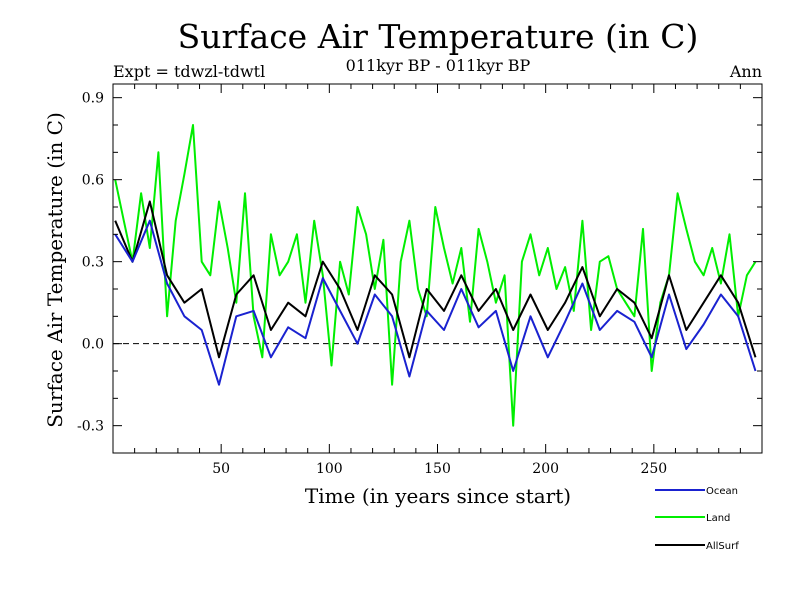 This screenshot has width=800, height=600. I want to click on x-tick-label: 50, so click(221, 469).